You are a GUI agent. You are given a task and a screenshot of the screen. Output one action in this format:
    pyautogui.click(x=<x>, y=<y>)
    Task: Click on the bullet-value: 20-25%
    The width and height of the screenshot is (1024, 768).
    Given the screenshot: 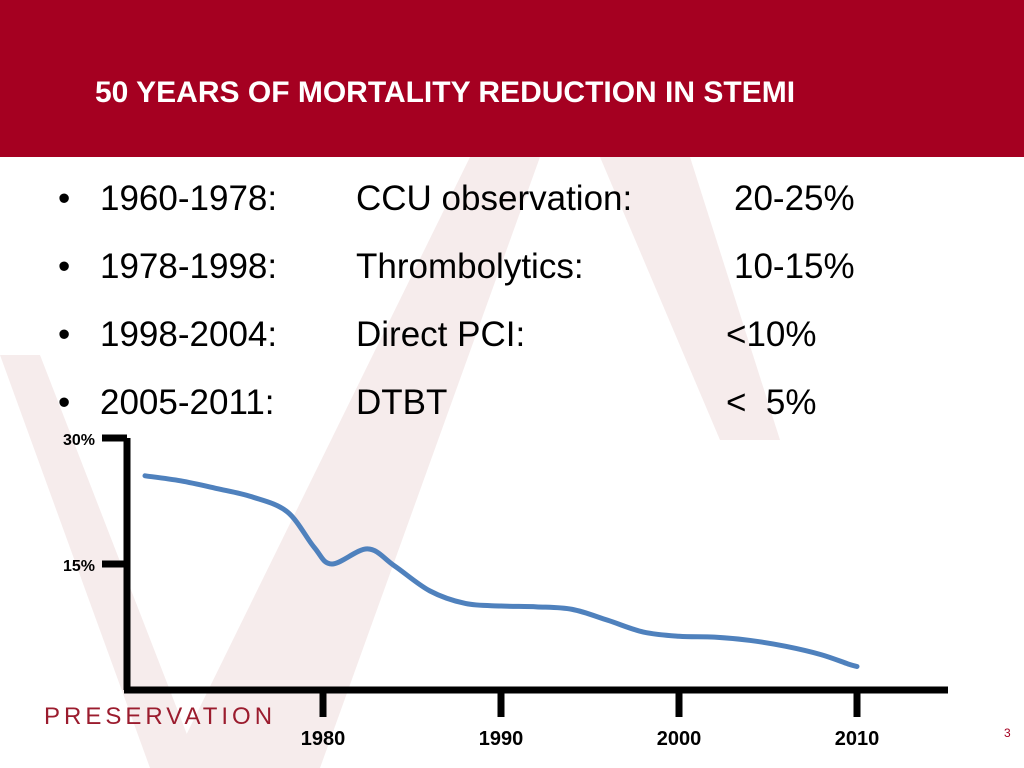 What is the action you would take?
    pyautogui.click(x=794, y=198)
    